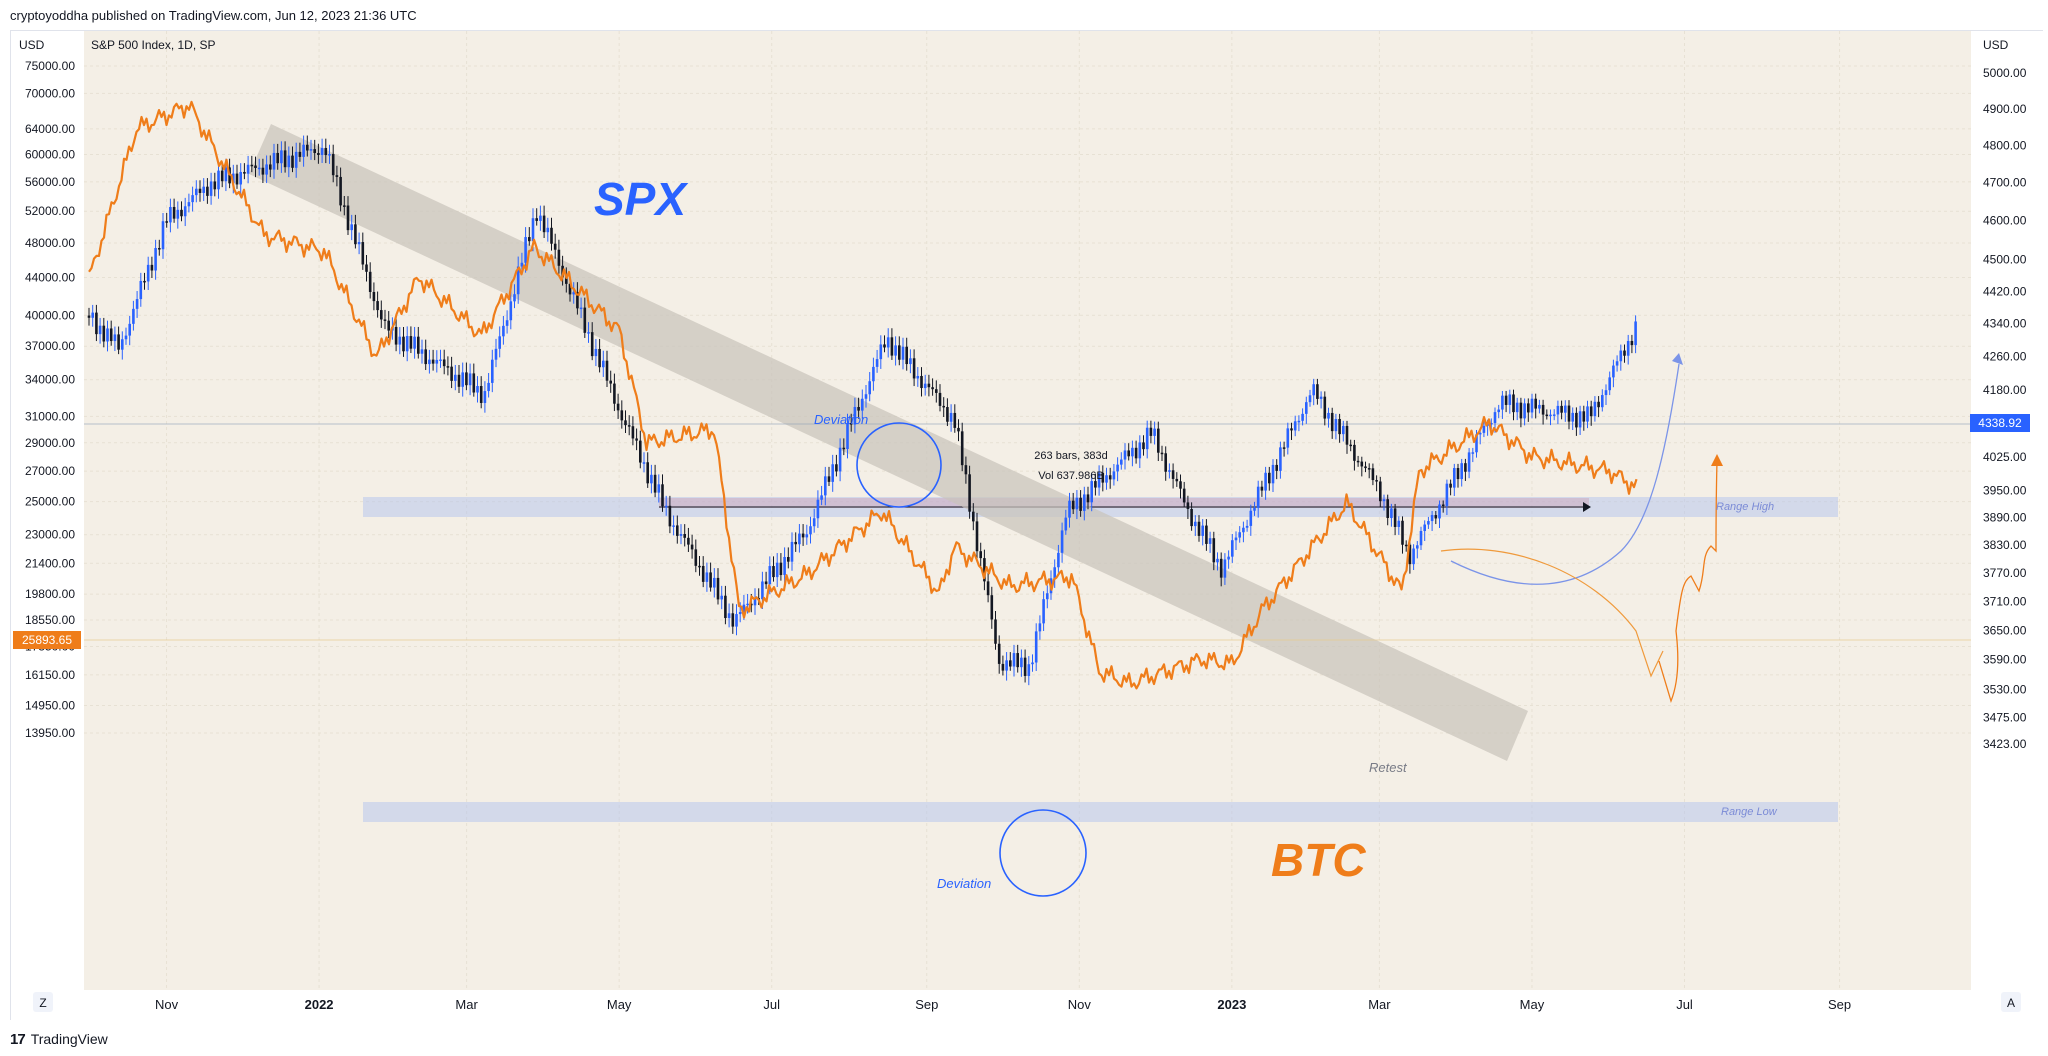  What do you see at coordinates (50, 243) in the screenshot?
I see `left-axis-tick-label: 48000.00` at bounding box center [50, 243].